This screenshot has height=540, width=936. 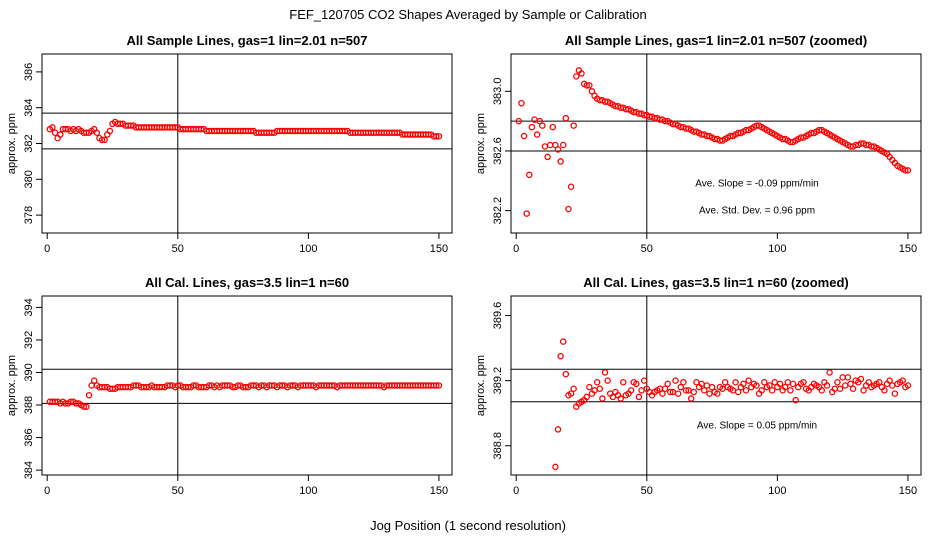 I want to click on figure-xlabel: Jog Position (1 second resolution), so click(x=468, y=525).